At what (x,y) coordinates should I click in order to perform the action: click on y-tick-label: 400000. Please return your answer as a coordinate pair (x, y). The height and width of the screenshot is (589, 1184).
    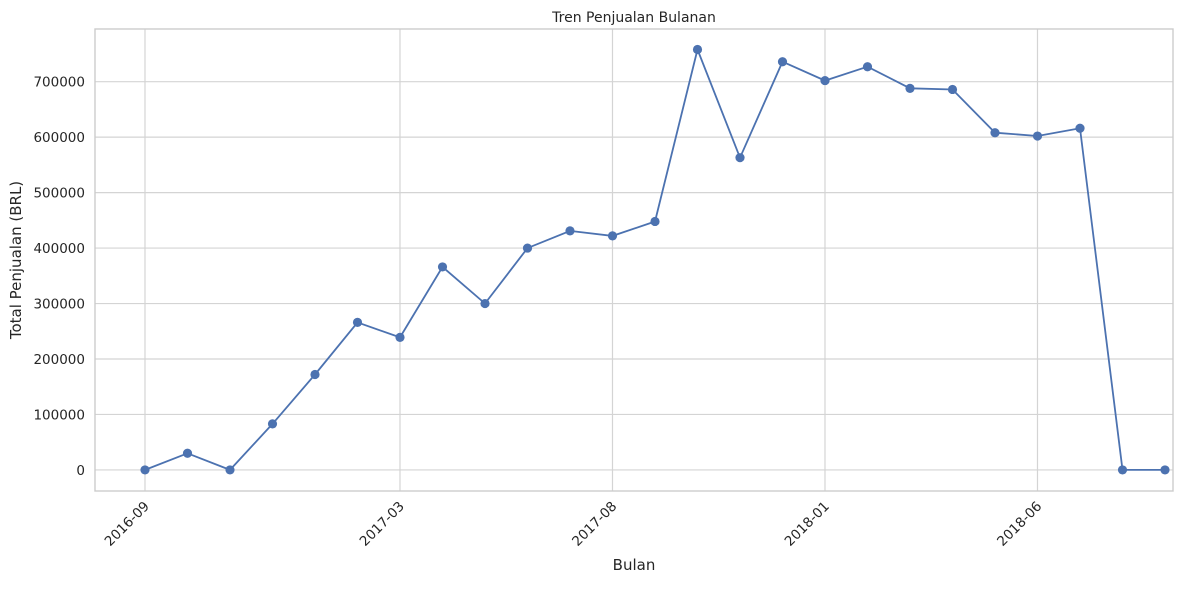
    Looking at the image, I should click on (59, 249).